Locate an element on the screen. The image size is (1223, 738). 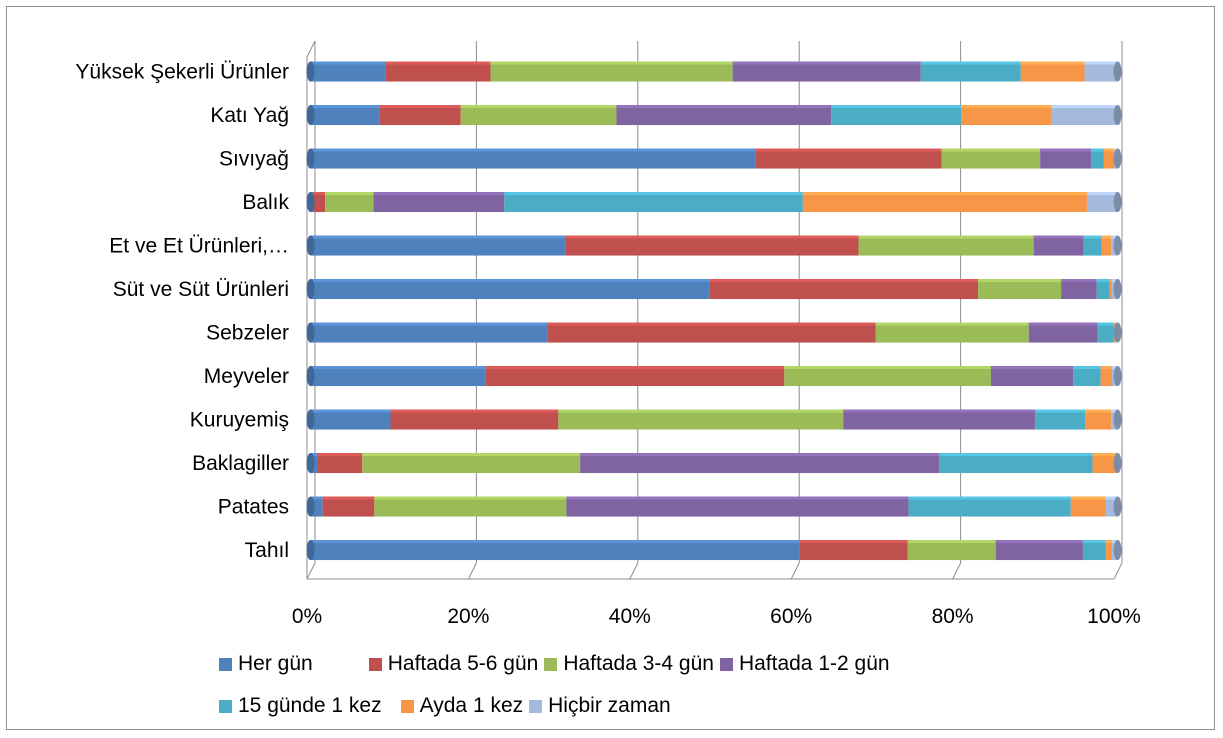
category-label: Katı Yağ is located at coordinates (249, 115).